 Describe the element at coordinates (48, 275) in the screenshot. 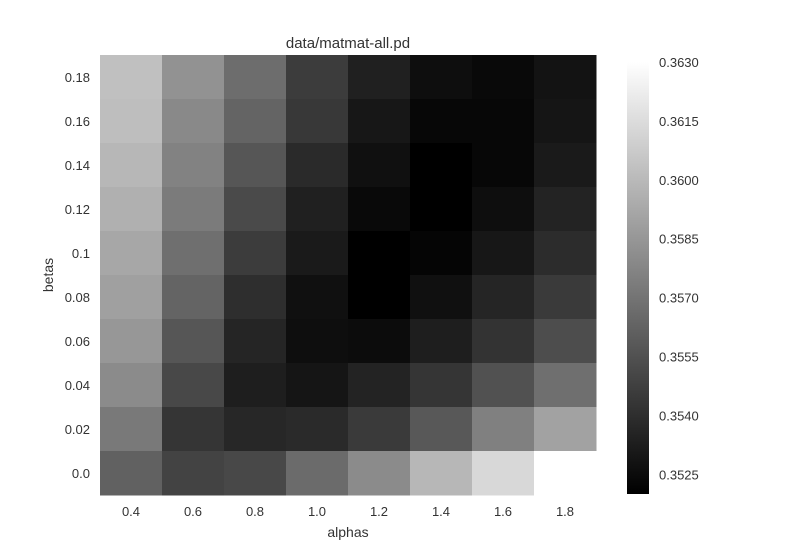

I see `y-axis-label: betas` at that location.